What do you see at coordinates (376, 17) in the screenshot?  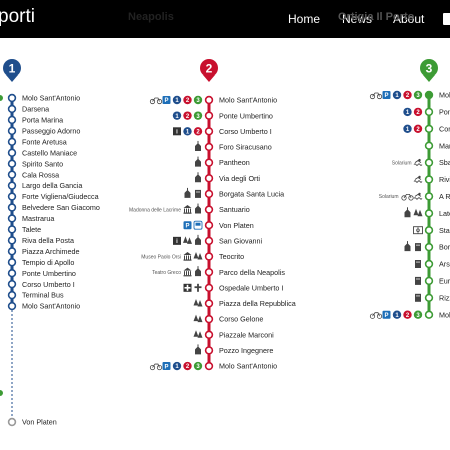 I see `tab-ortigia: Ortigia Il Porto` at bounding box center [376, 17].